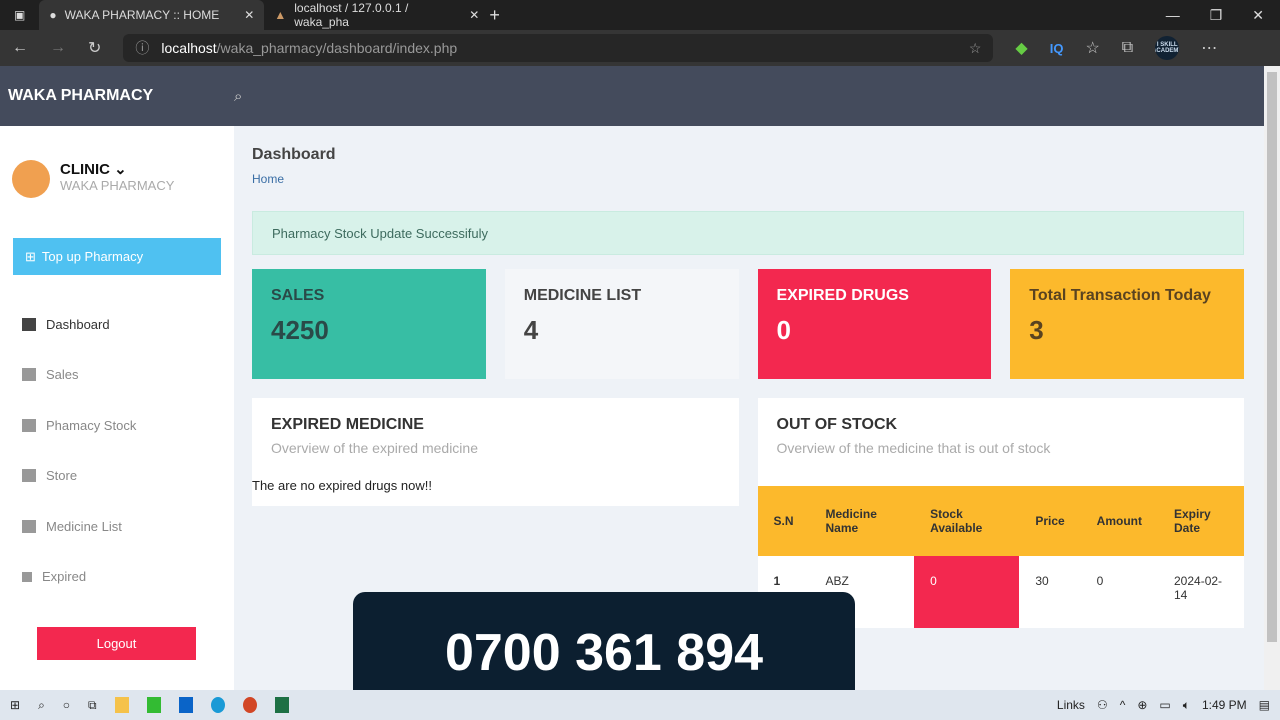 The image size is (1280, 720). What do you see at coordinates (117, 425) in the screenshot?
I see `sidebar-item-pharmacy-stock: Phamacy Stock` at bounding box center [117, 425].